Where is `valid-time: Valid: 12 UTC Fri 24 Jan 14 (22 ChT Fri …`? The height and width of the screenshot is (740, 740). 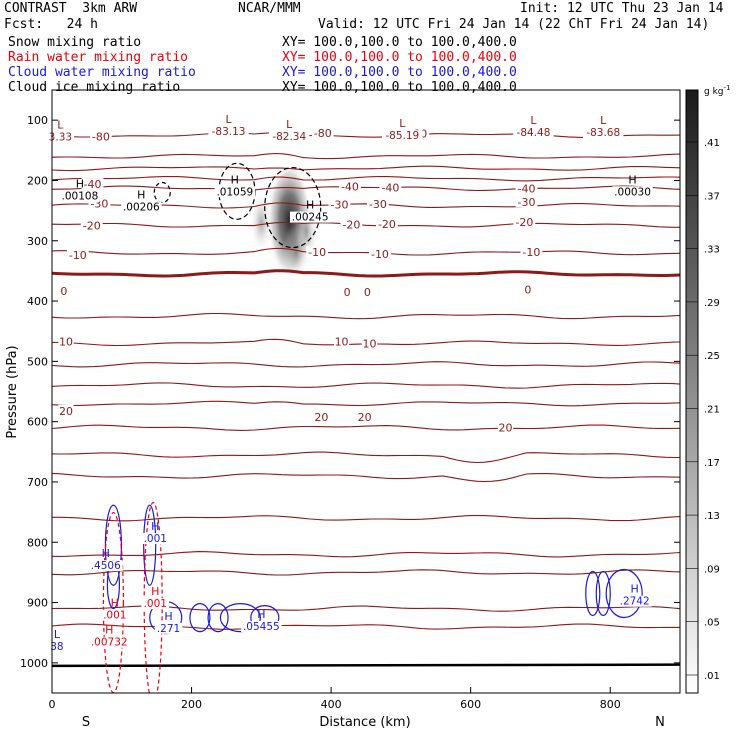 valid-time: Valid: 12 UTC Fri 24 Jan 14 (22 ChT Fri … is located at coordinates (514, 24).